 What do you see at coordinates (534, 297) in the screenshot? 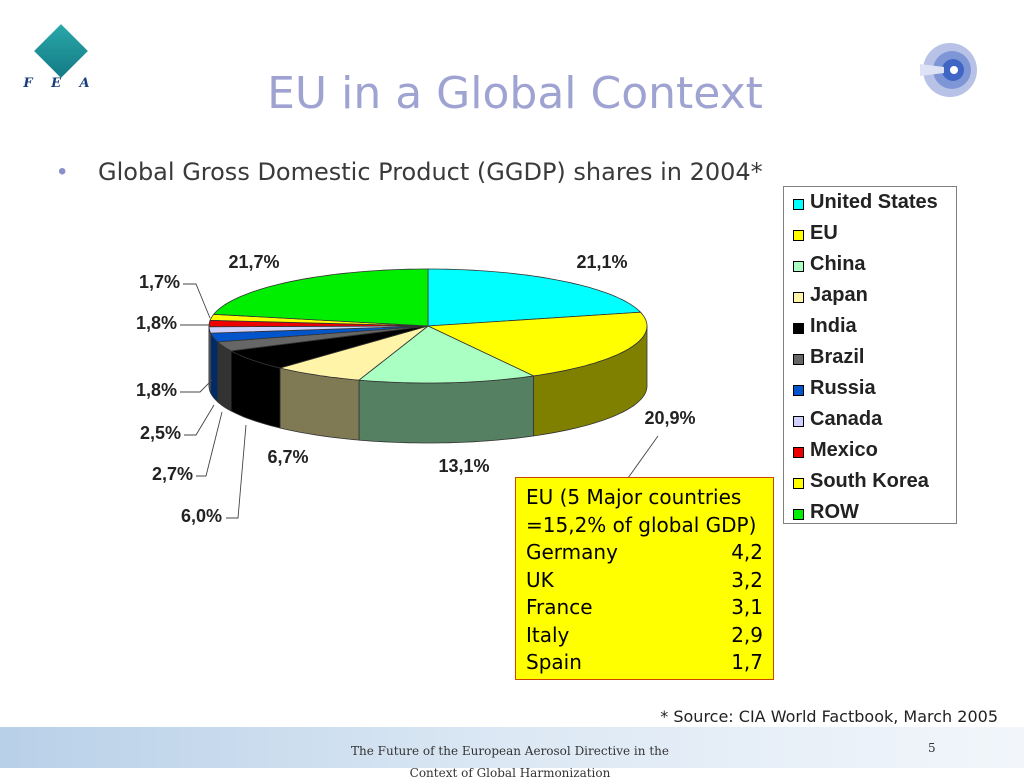
I see `pie-slice-united-states` at bounding box center [534, 297].